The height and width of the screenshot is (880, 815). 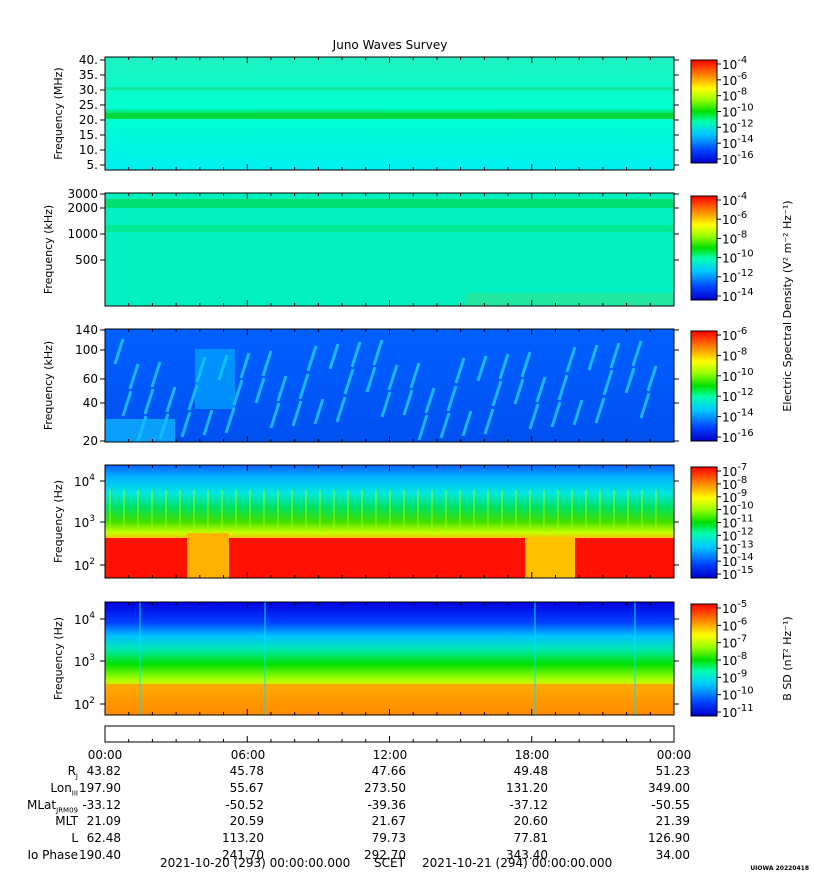 What do you see at coordinates (389, 88) in the screenshot?
I see `band-30mhz` at bounding box center [389, 88].